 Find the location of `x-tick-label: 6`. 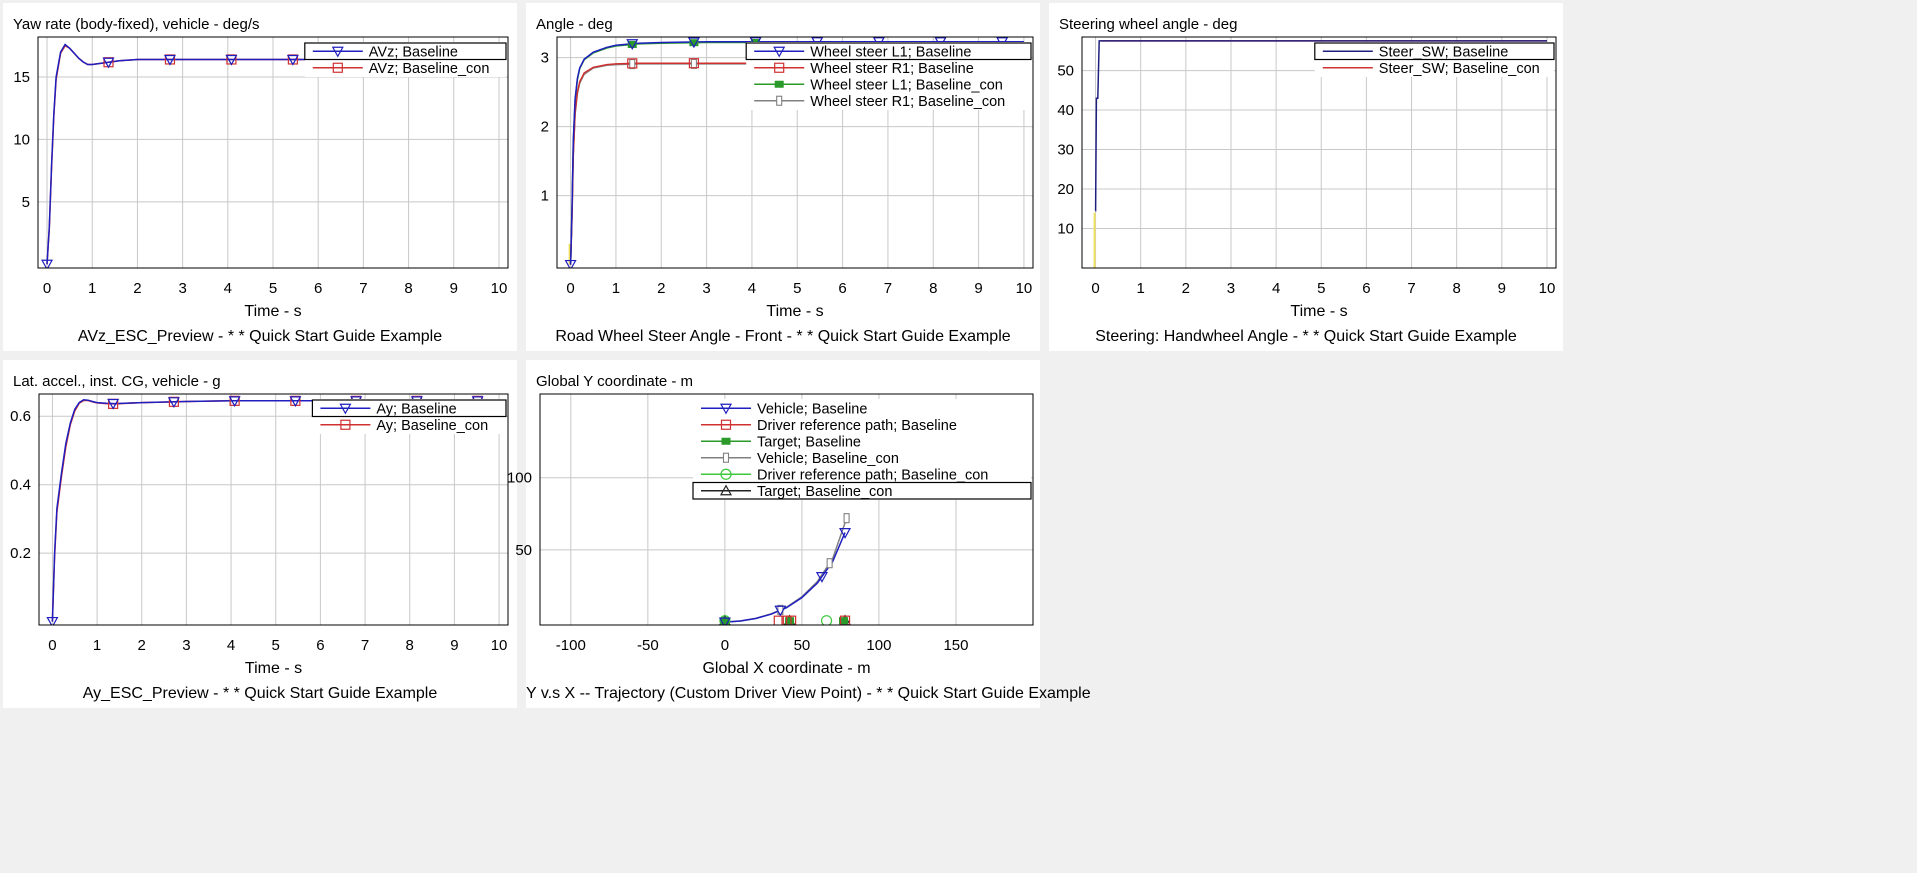

x-tick-label: 6 is located at coordinates (842, 288).